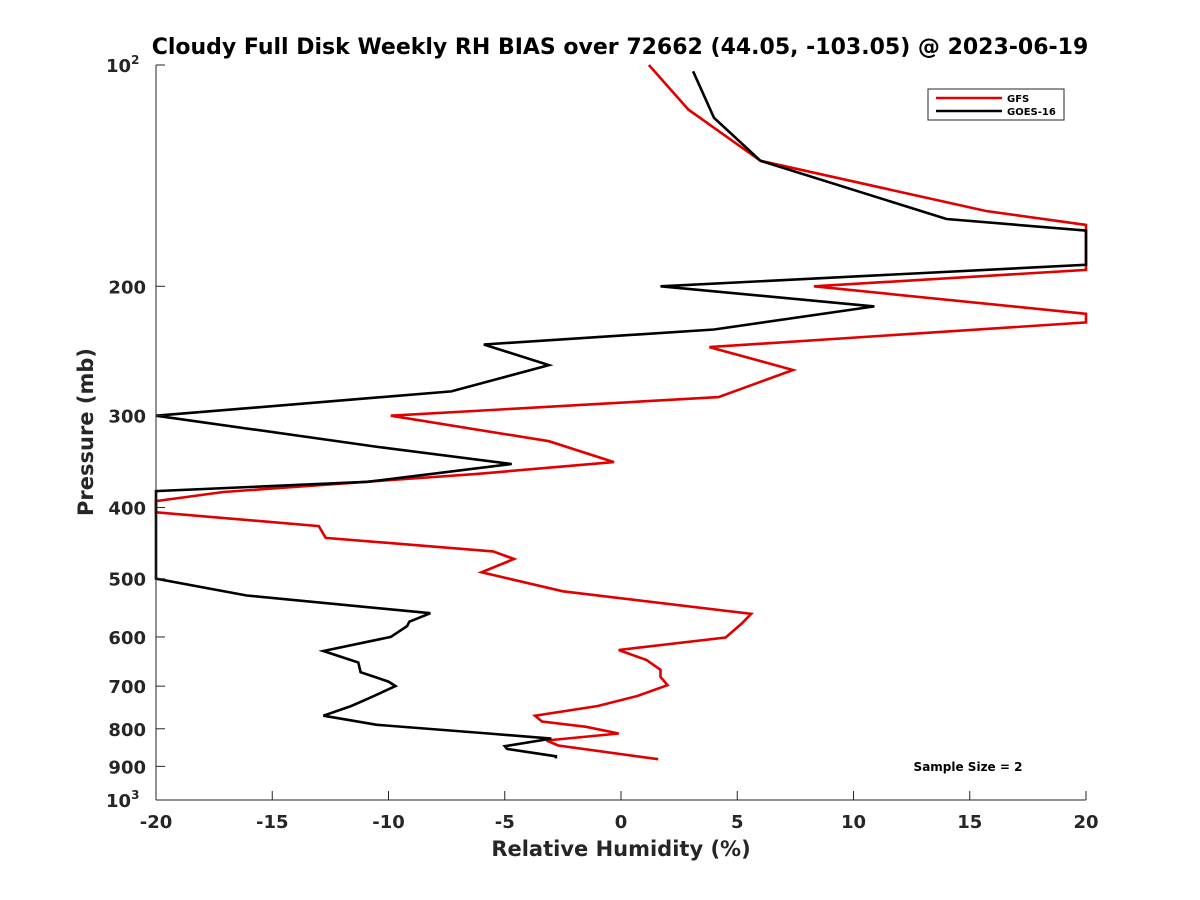 This screenshot has height=900, width=1200. What do you see at coordinates (272, 822) in the screenshot?
I see `x-tick-label: -15` at bounding box center [272, 822].